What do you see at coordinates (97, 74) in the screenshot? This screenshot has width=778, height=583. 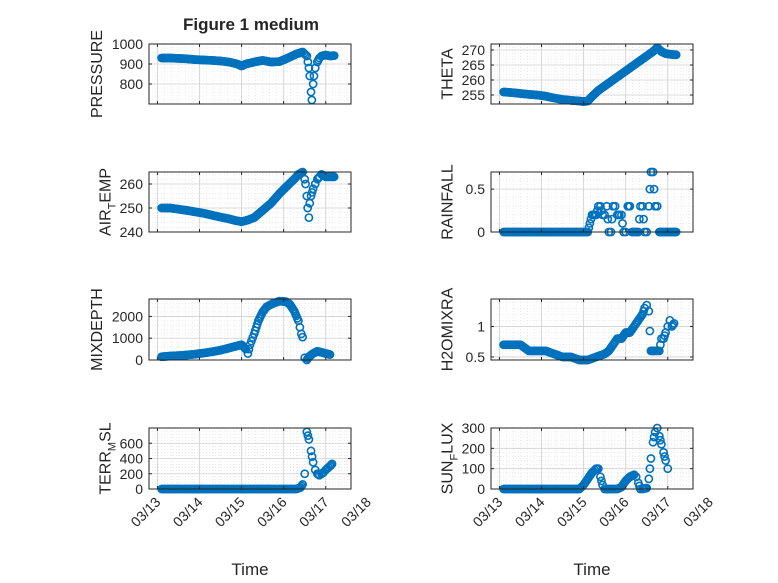 I see `y-axis-label: PRESSURE` at bounding box center [97, 74].